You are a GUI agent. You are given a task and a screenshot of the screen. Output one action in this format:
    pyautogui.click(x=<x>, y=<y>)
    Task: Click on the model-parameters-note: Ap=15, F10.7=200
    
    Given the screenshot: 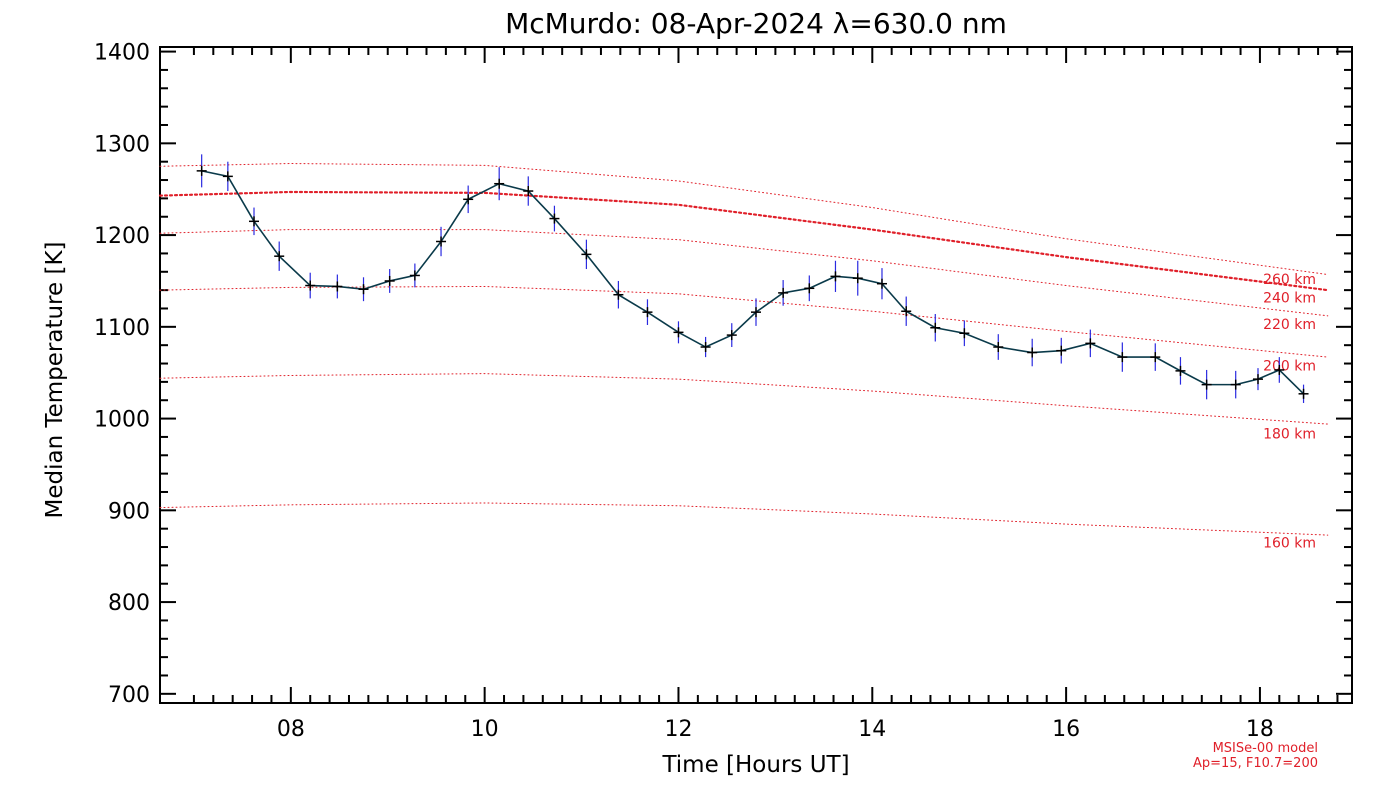 What is the action you would take?
    pyautogui.click(x=1255, y=763)
    